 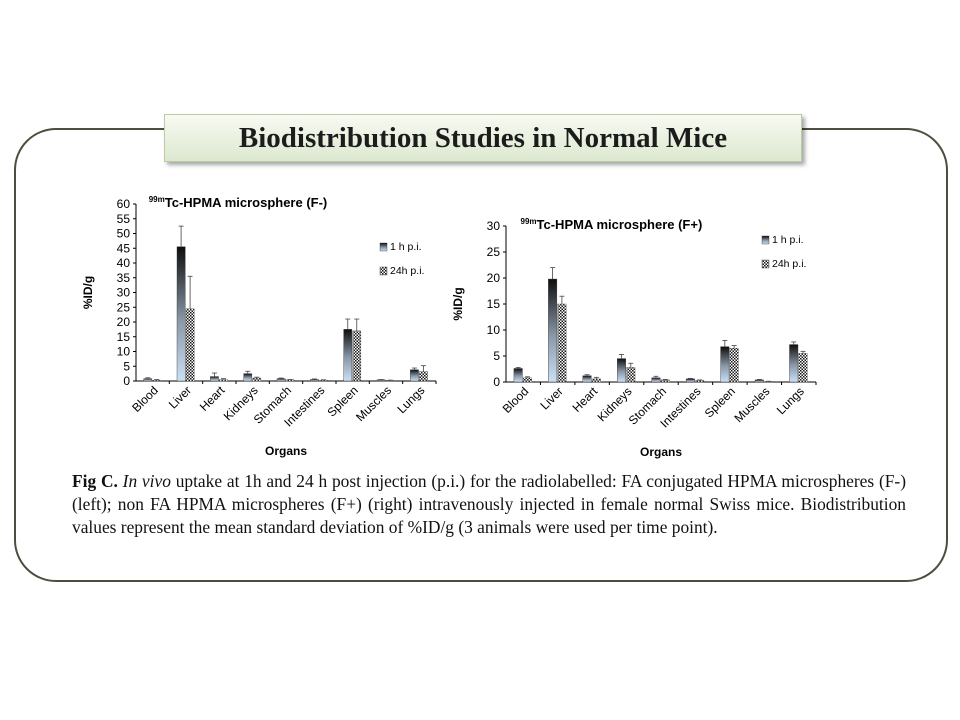 What do you see at coordinates (124, 263) in the screenshot?
I see `y-tick-label: 40` at bounding box center [124, 263].